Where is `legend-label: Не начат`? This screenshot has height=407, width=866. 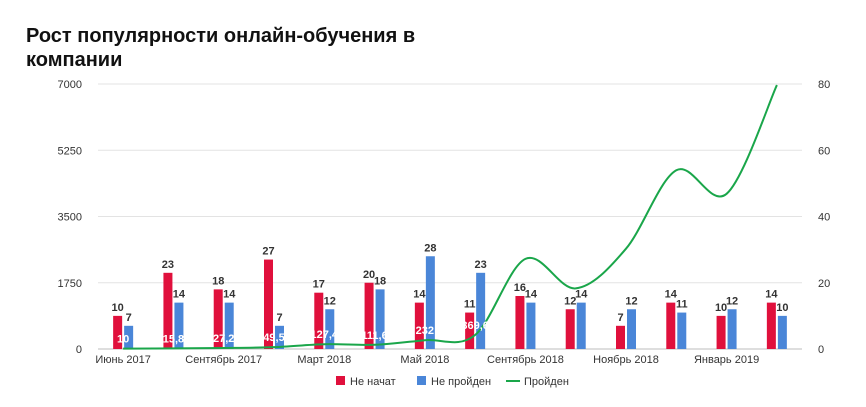
legend-label: Не начат is located at coordinates (373, 382).